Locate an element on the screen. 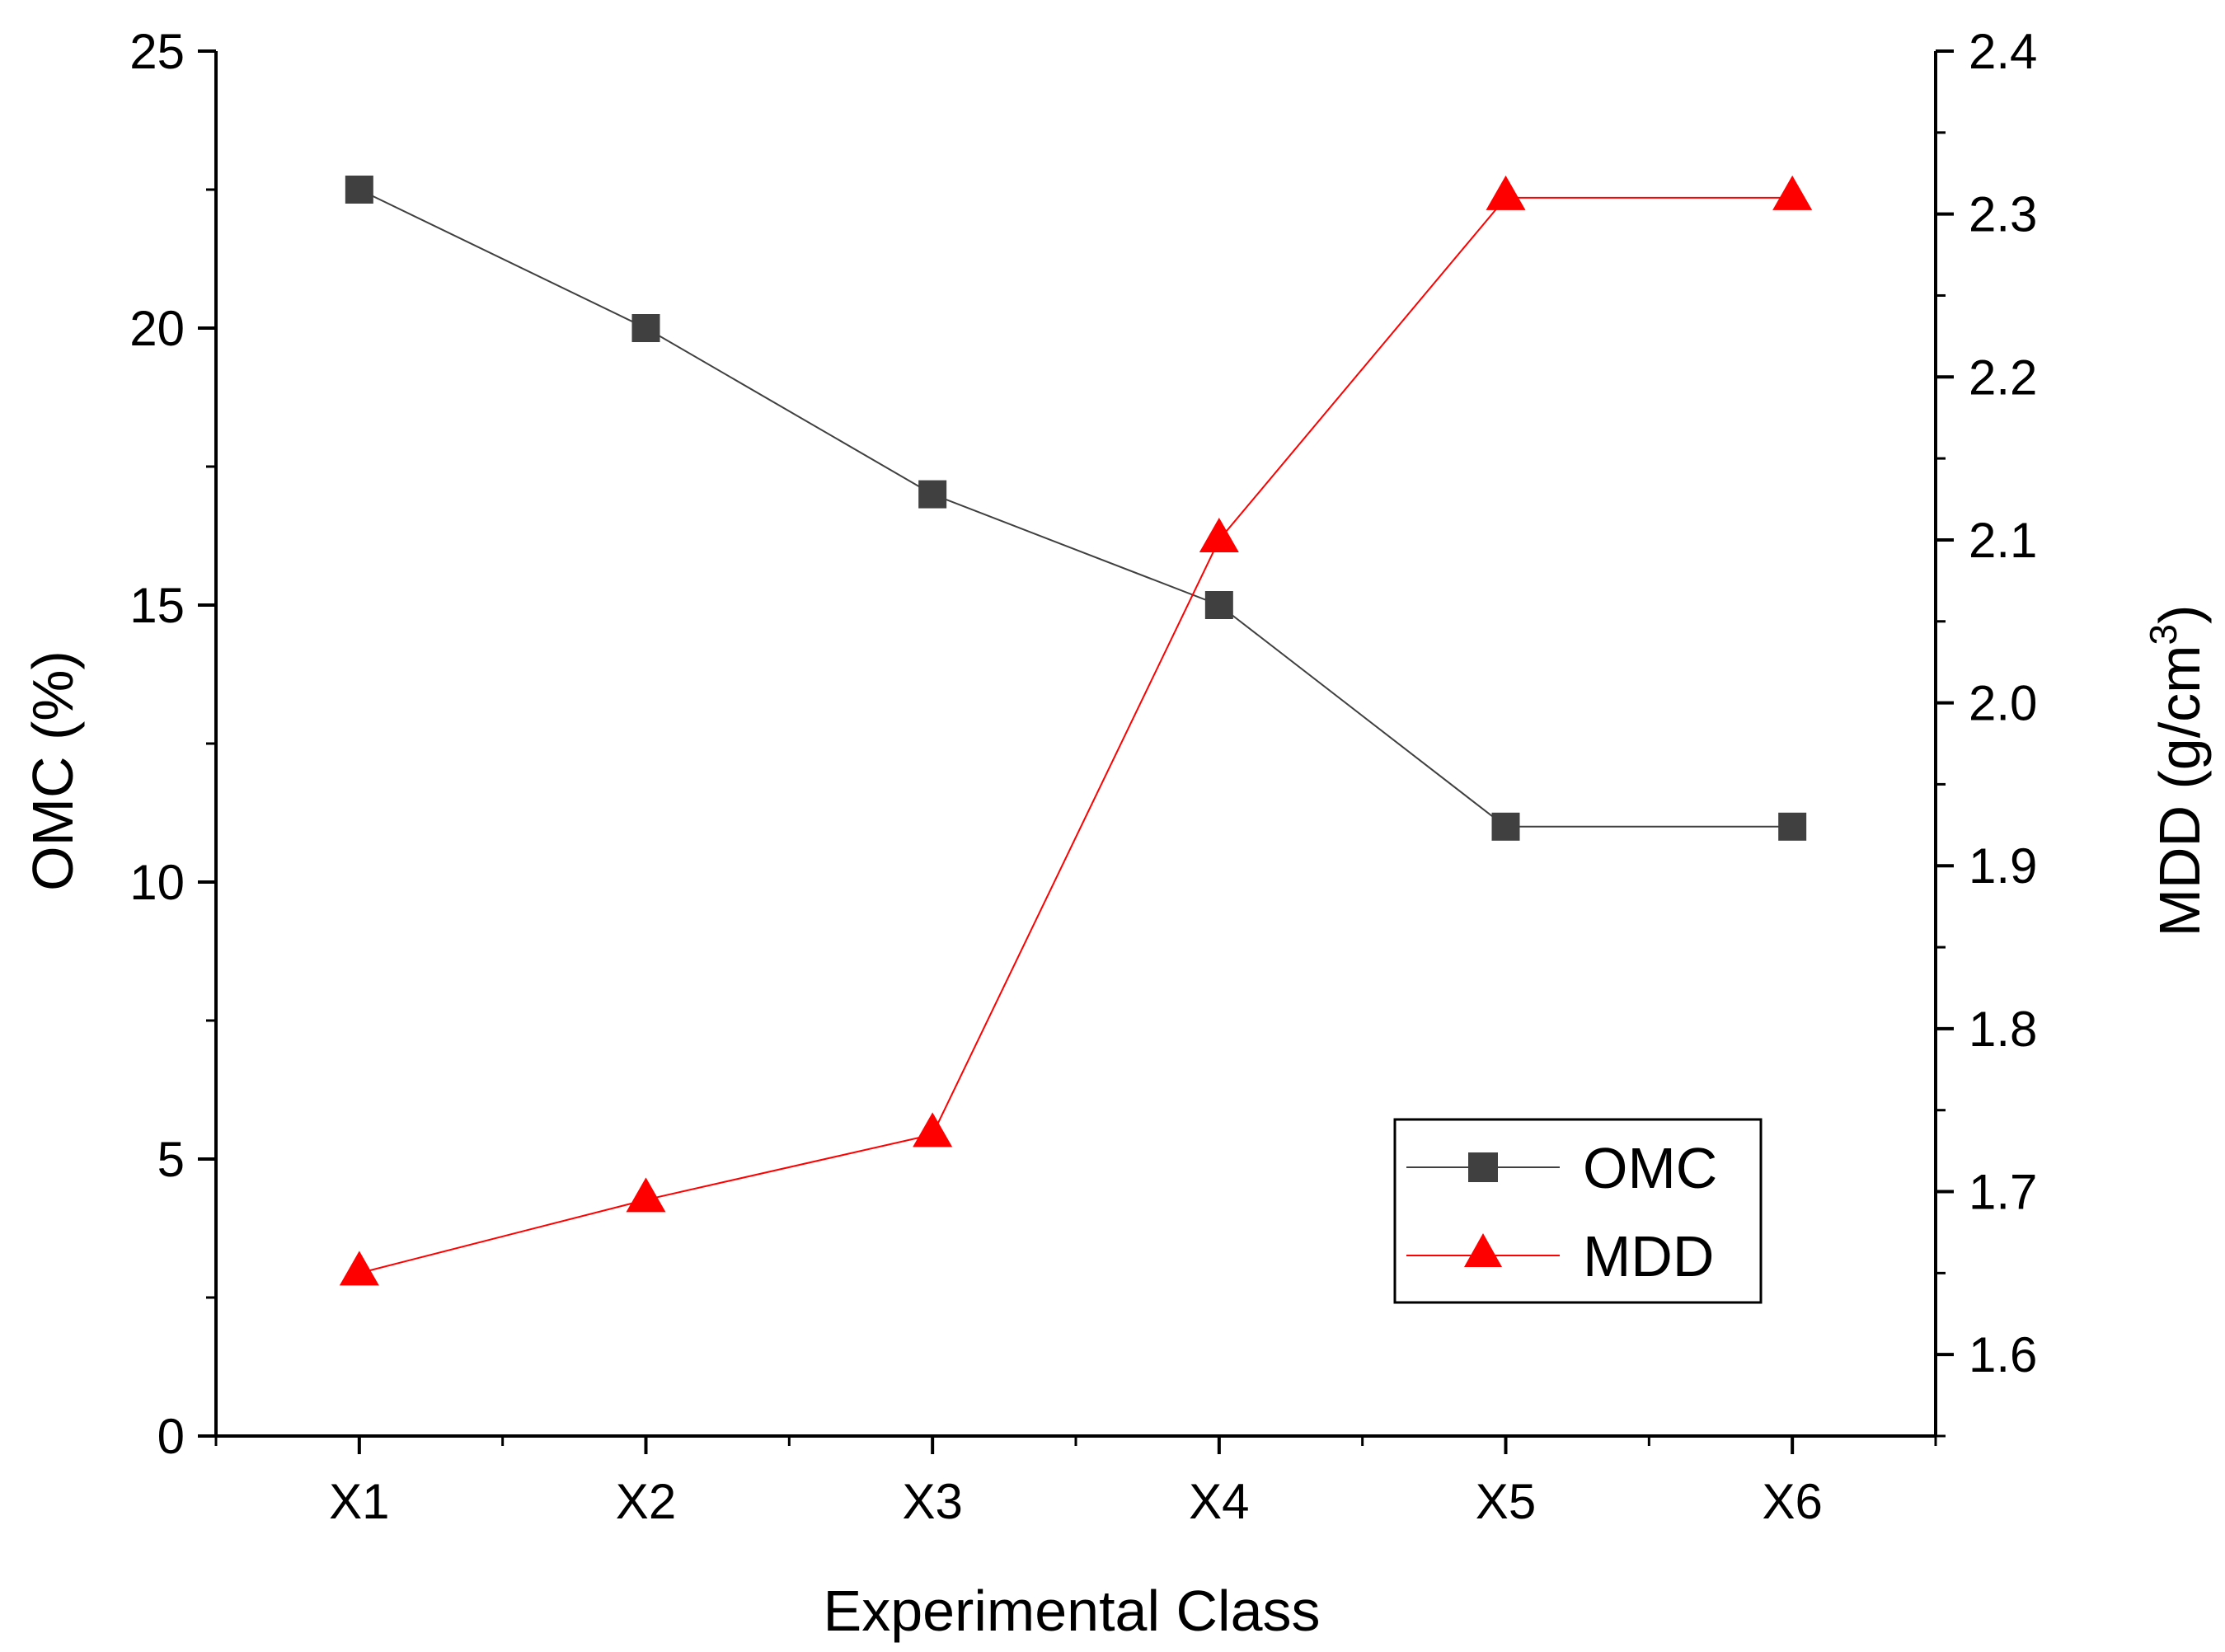 The image size is (2225, 1652). x-tick-label: X3 is located at coordinates (932, 1501).